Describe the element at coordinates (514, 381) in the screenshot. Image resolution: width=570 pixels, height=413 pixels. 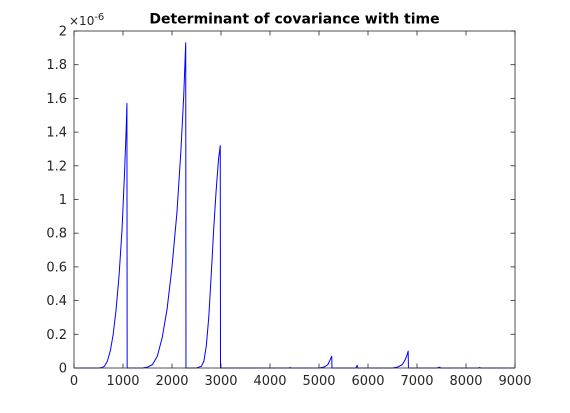
I see `x-tick-label-9: 9000` at that location.